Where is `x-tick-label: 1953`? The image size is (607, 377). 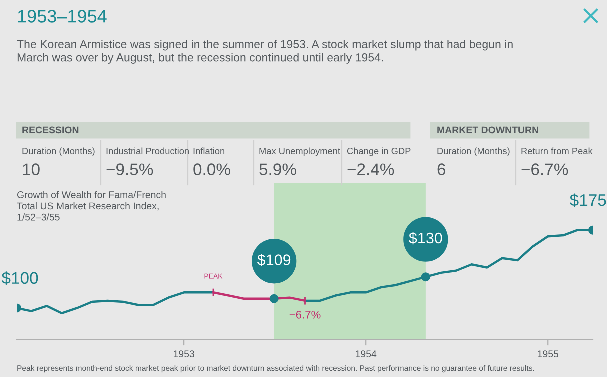
x-tick-label: 1953 is located at coordinates (184, 354).